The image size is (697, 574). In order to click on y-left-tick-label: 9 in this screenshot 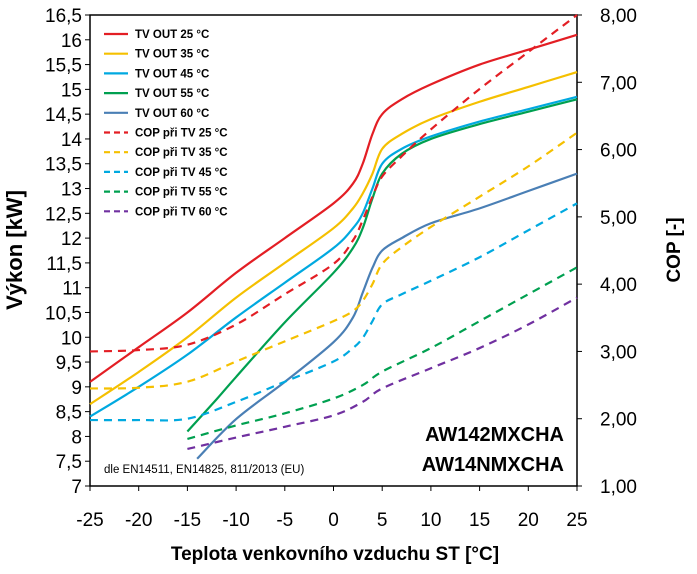, I will do `click(76, 388)`.